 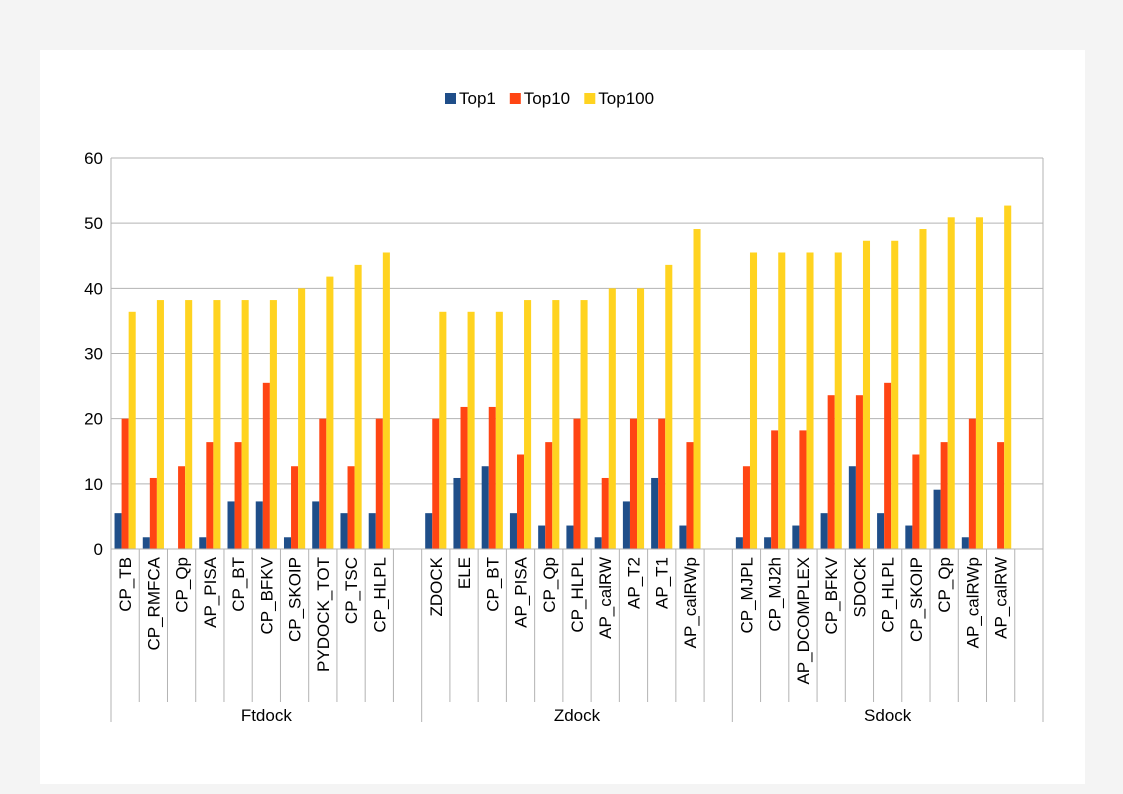 What do you see at coordinates (93, 484) in the screenshot?
I see `y-tick-label: 10` at bounding box center [93, 484].